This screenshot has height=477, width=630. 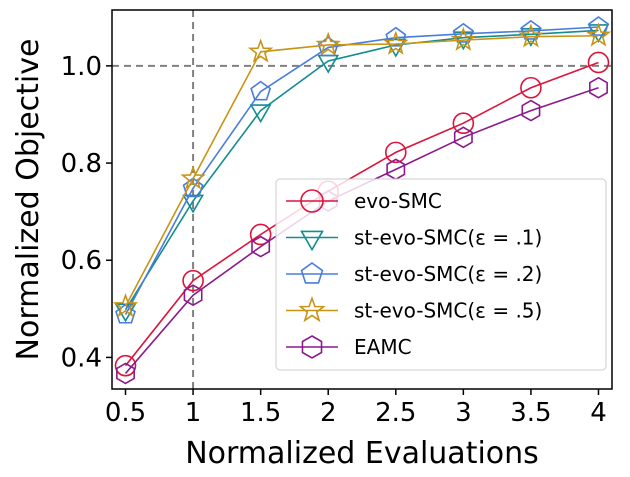 I want to click on legend-entry: st-evo-SMC(ε = .2), so click(x=414, y=274).